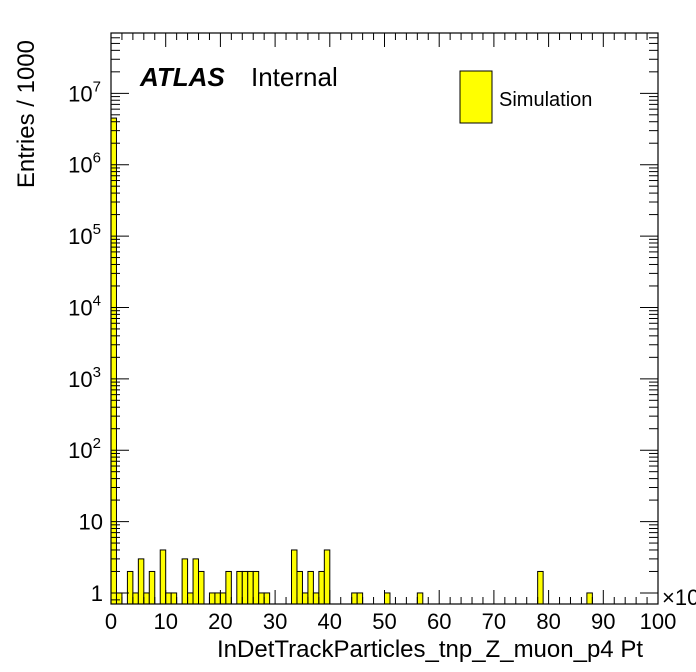 This screenshot has width=696, height=672. I want to click on y-tick-label: 10⁴, so click(84, 306).